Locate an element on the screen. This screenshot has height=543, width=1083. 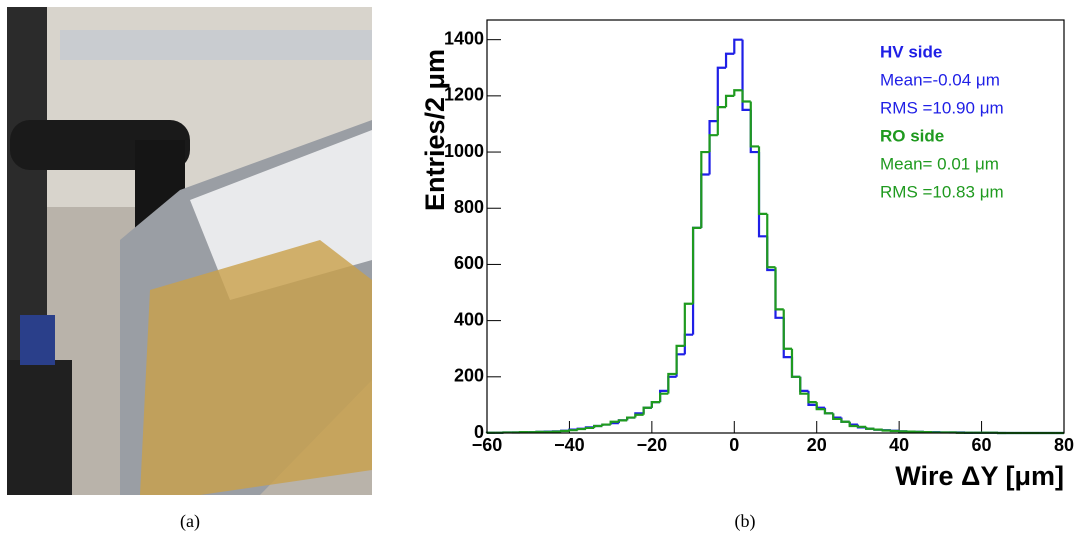
y-axis-label: Entries/2 μm is located at coordinates (435, 130).